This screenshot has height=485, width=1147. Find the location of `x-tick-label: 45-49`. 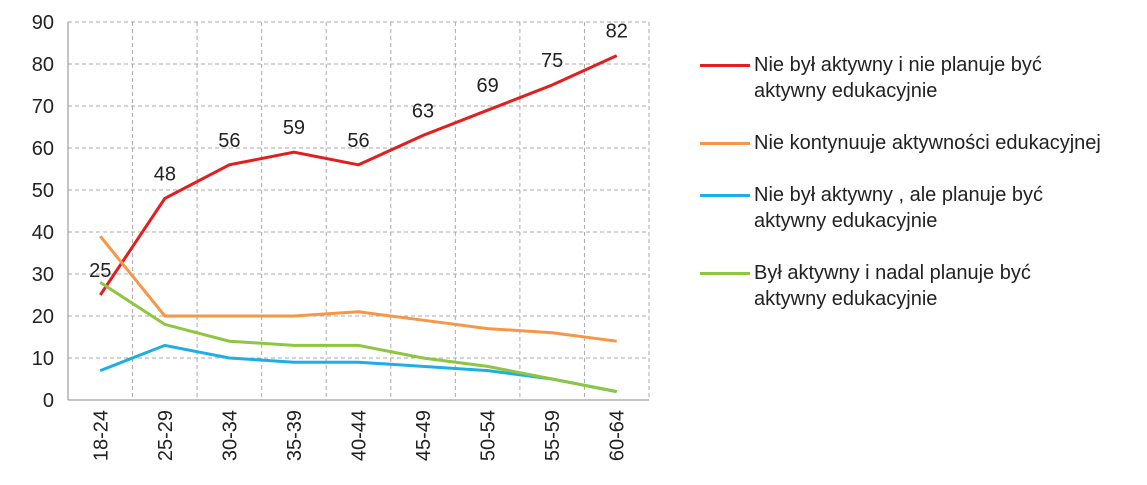

x-tick-label: 45-49 is located at coordinates (424, 435).